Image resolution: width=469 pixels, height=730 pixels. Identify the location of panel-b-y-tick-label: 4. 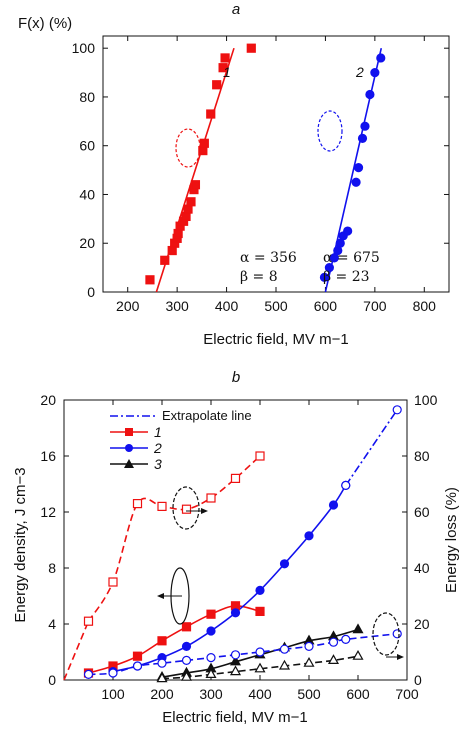
(52, 624).